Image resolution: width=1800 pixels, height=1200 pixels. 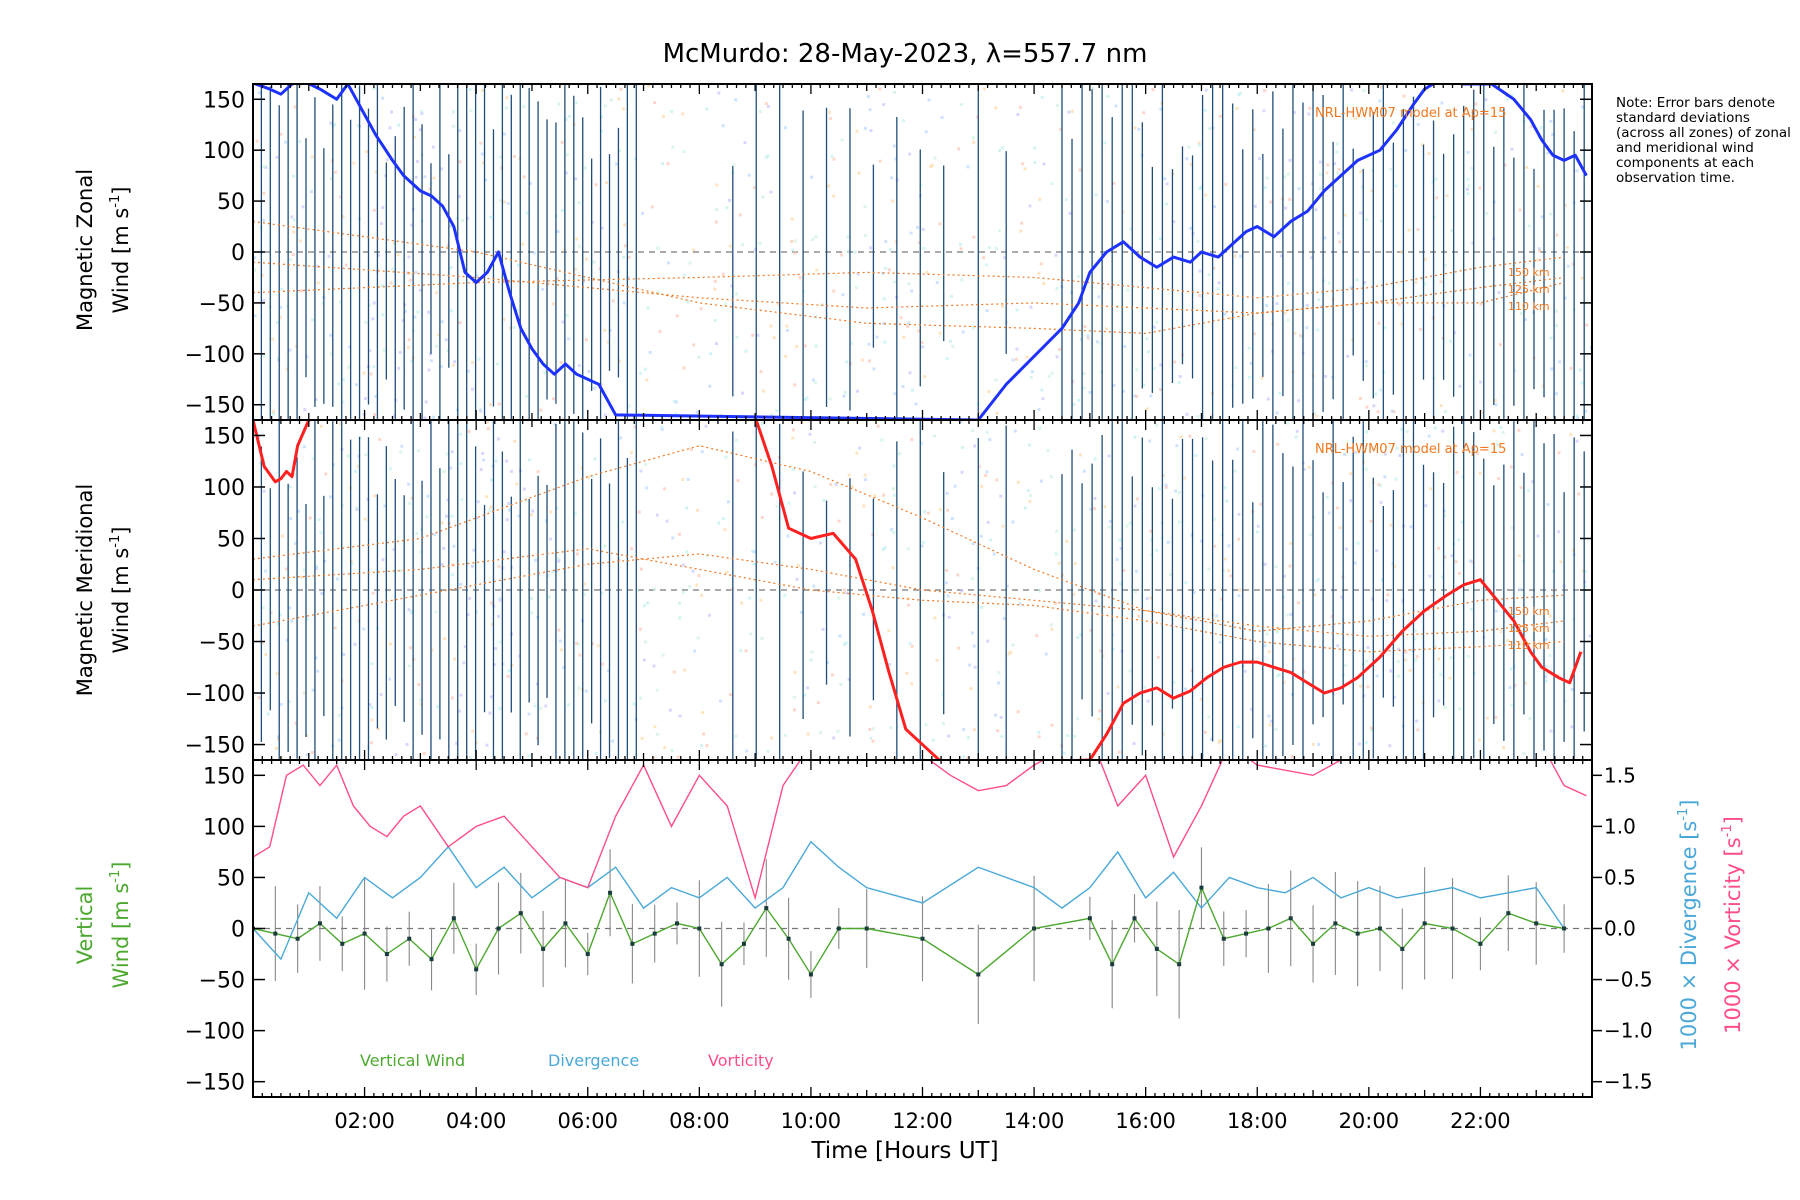 What do you see at coordinates (115, 876) in the screenshot?
I see `vertical-ylabel-sup: -1` at bounding box center [115, 876].